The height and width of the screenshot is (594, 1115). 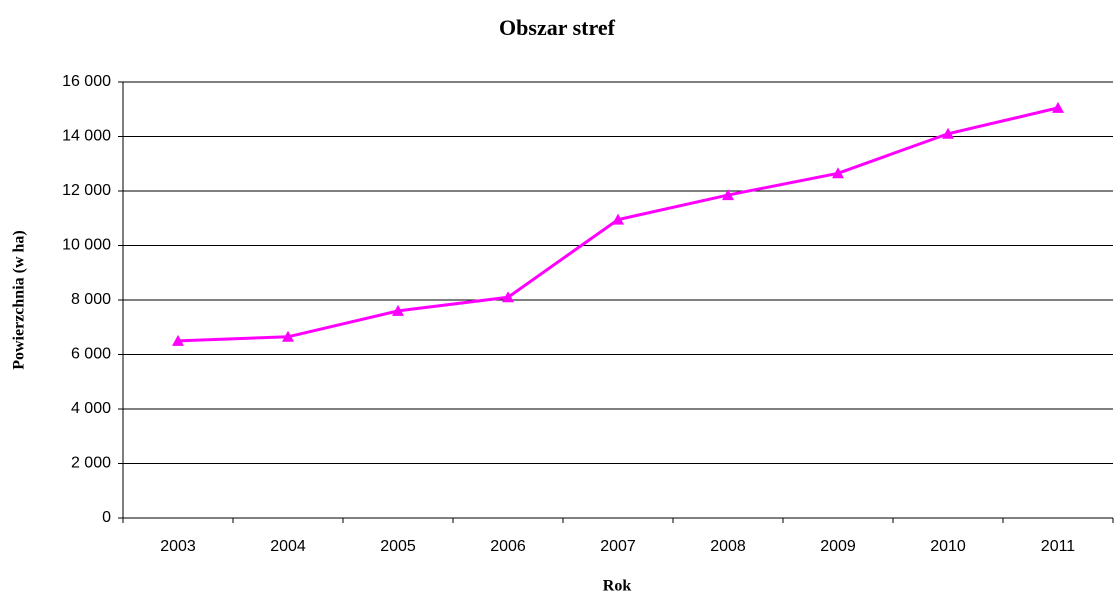 I want to click on chart-title: Obszar stref, so click(x=557, y=27).